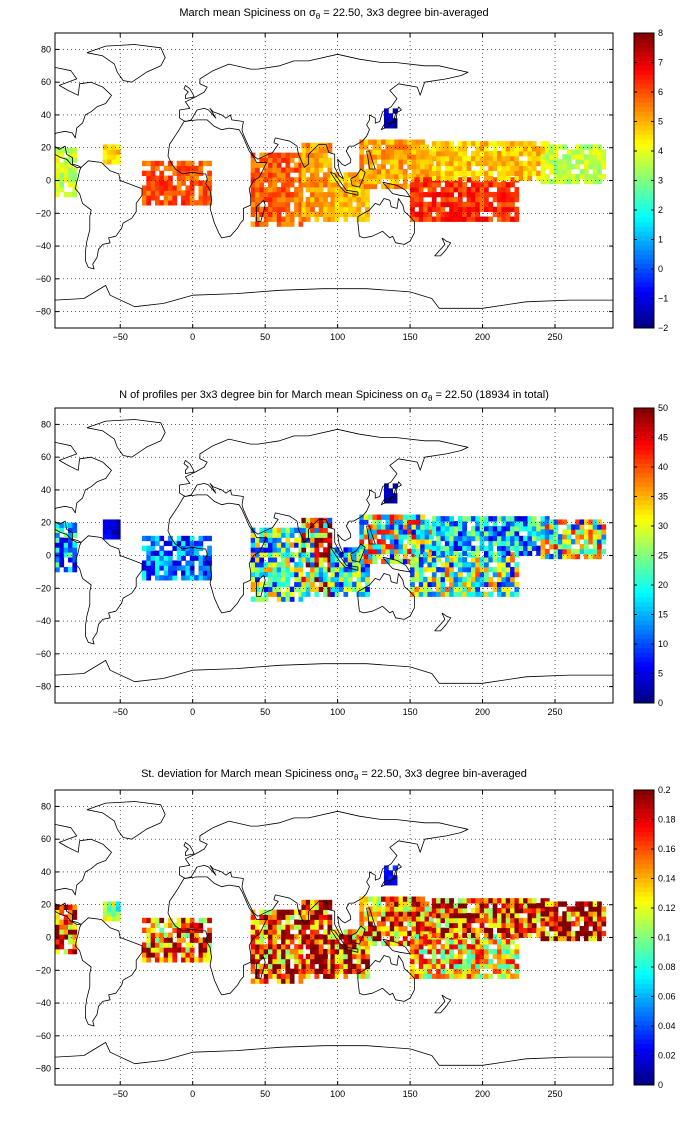 This screenshot has width=696, height=1140. I want to click on y-tick-label: 20, so click(46, 905).